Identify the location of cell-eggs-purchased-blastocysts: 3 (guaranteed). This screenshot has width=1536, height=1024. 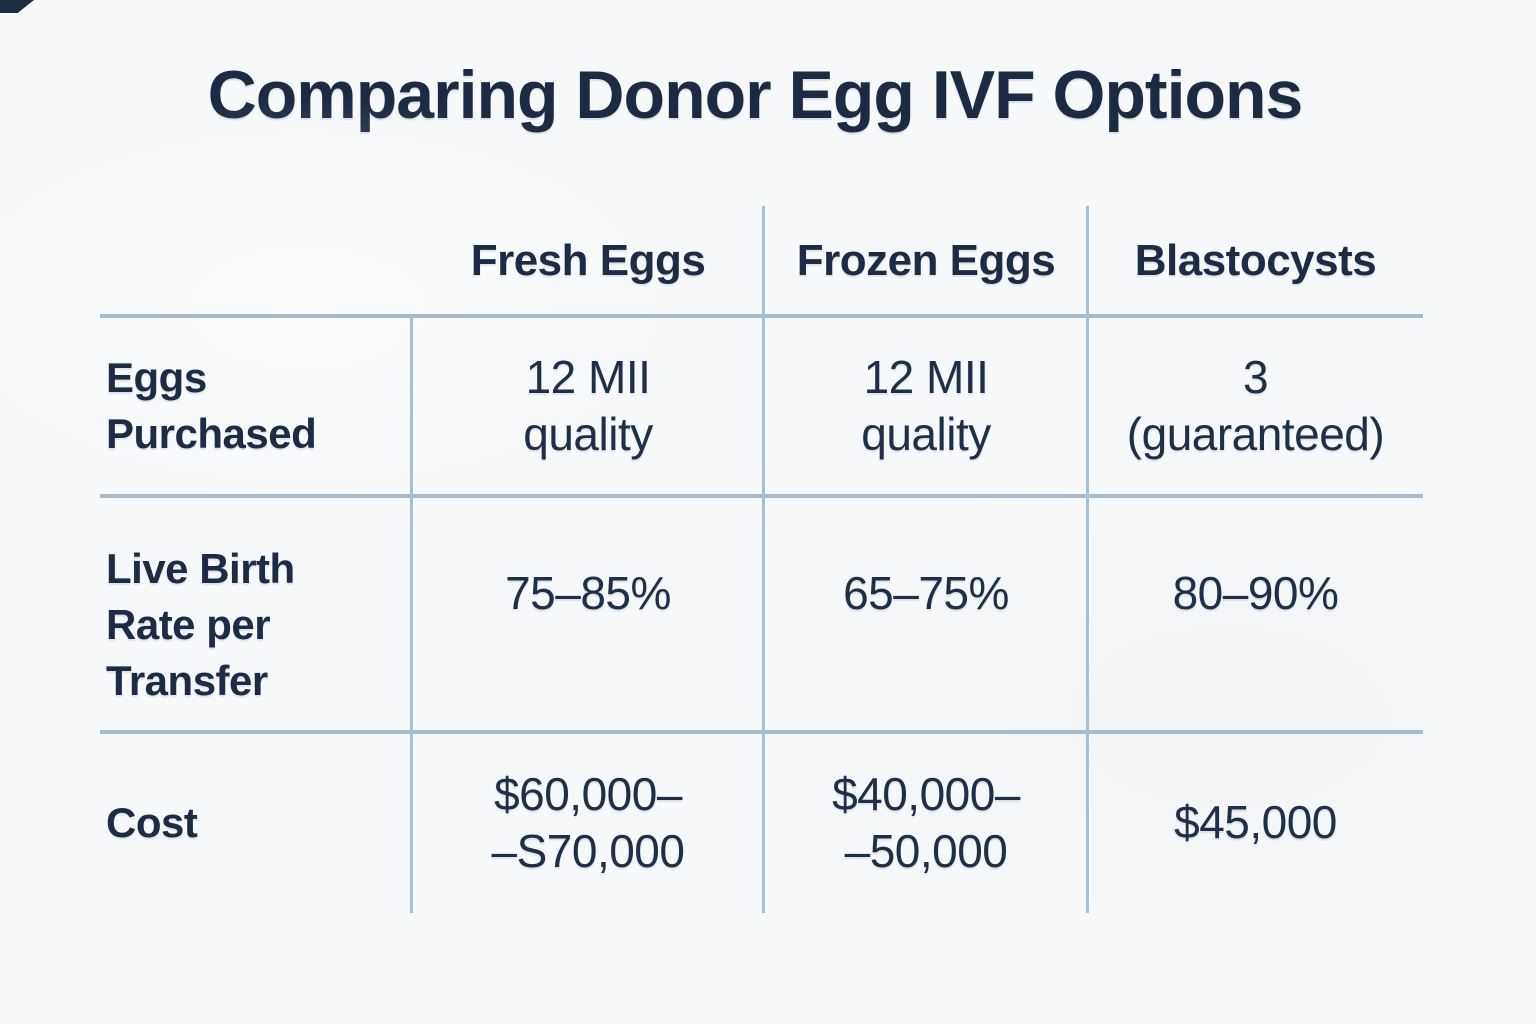
(1255, 406).